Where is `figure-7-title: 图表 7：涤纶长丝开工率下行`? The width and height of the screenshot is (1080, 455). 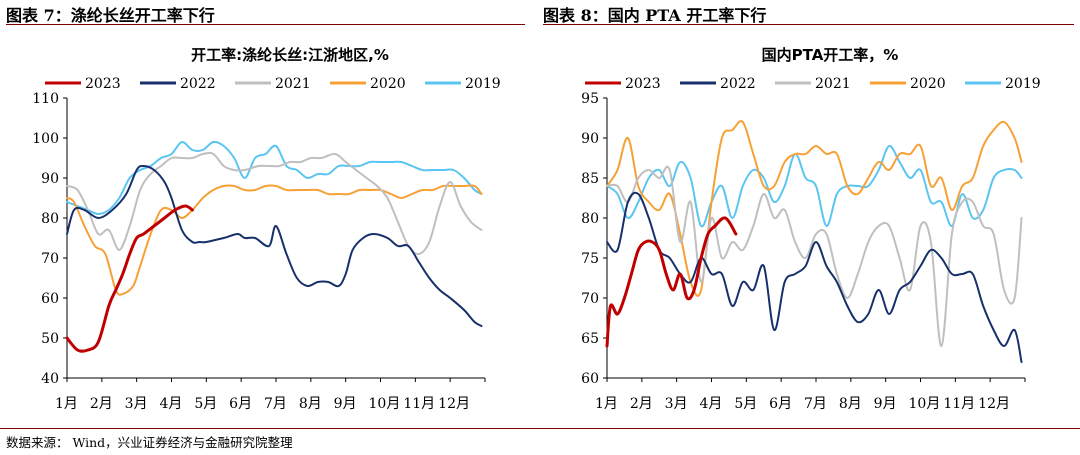 figure-7-title: 图表 7：涤纶长丝开工率下行 is located at coordinates (110, 15).